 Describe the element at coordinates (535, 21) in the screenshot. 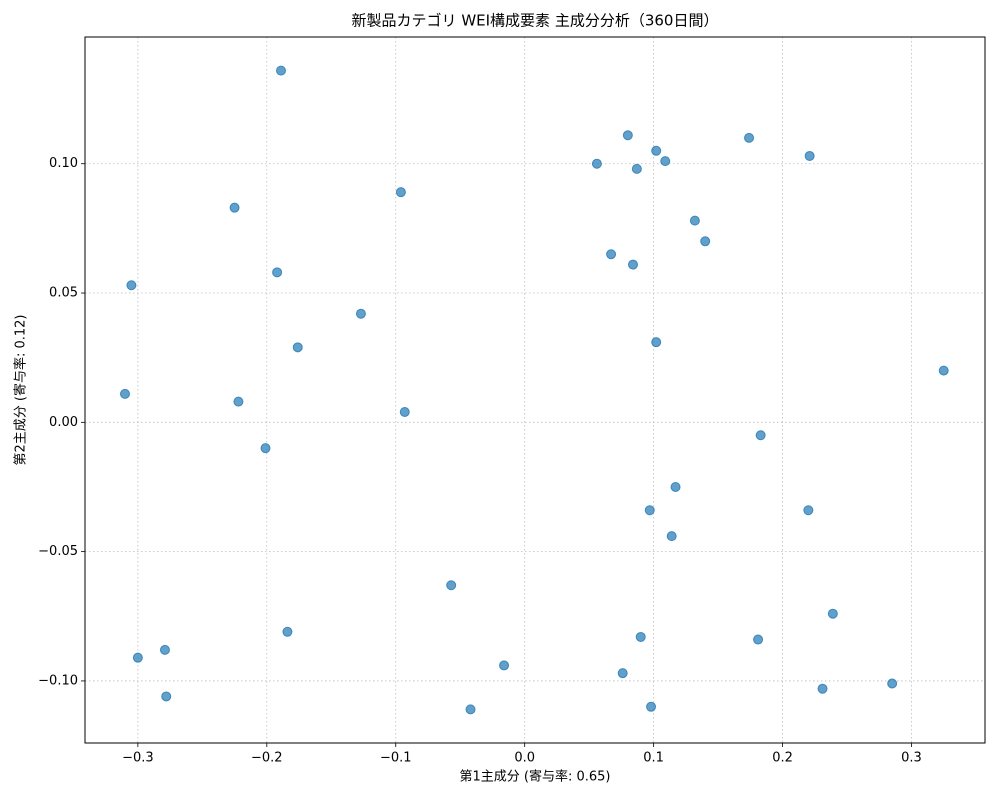

I see `chart-title: 新製品カテゴリ WEI構成要素 主成分分析（360日間）` at that location.